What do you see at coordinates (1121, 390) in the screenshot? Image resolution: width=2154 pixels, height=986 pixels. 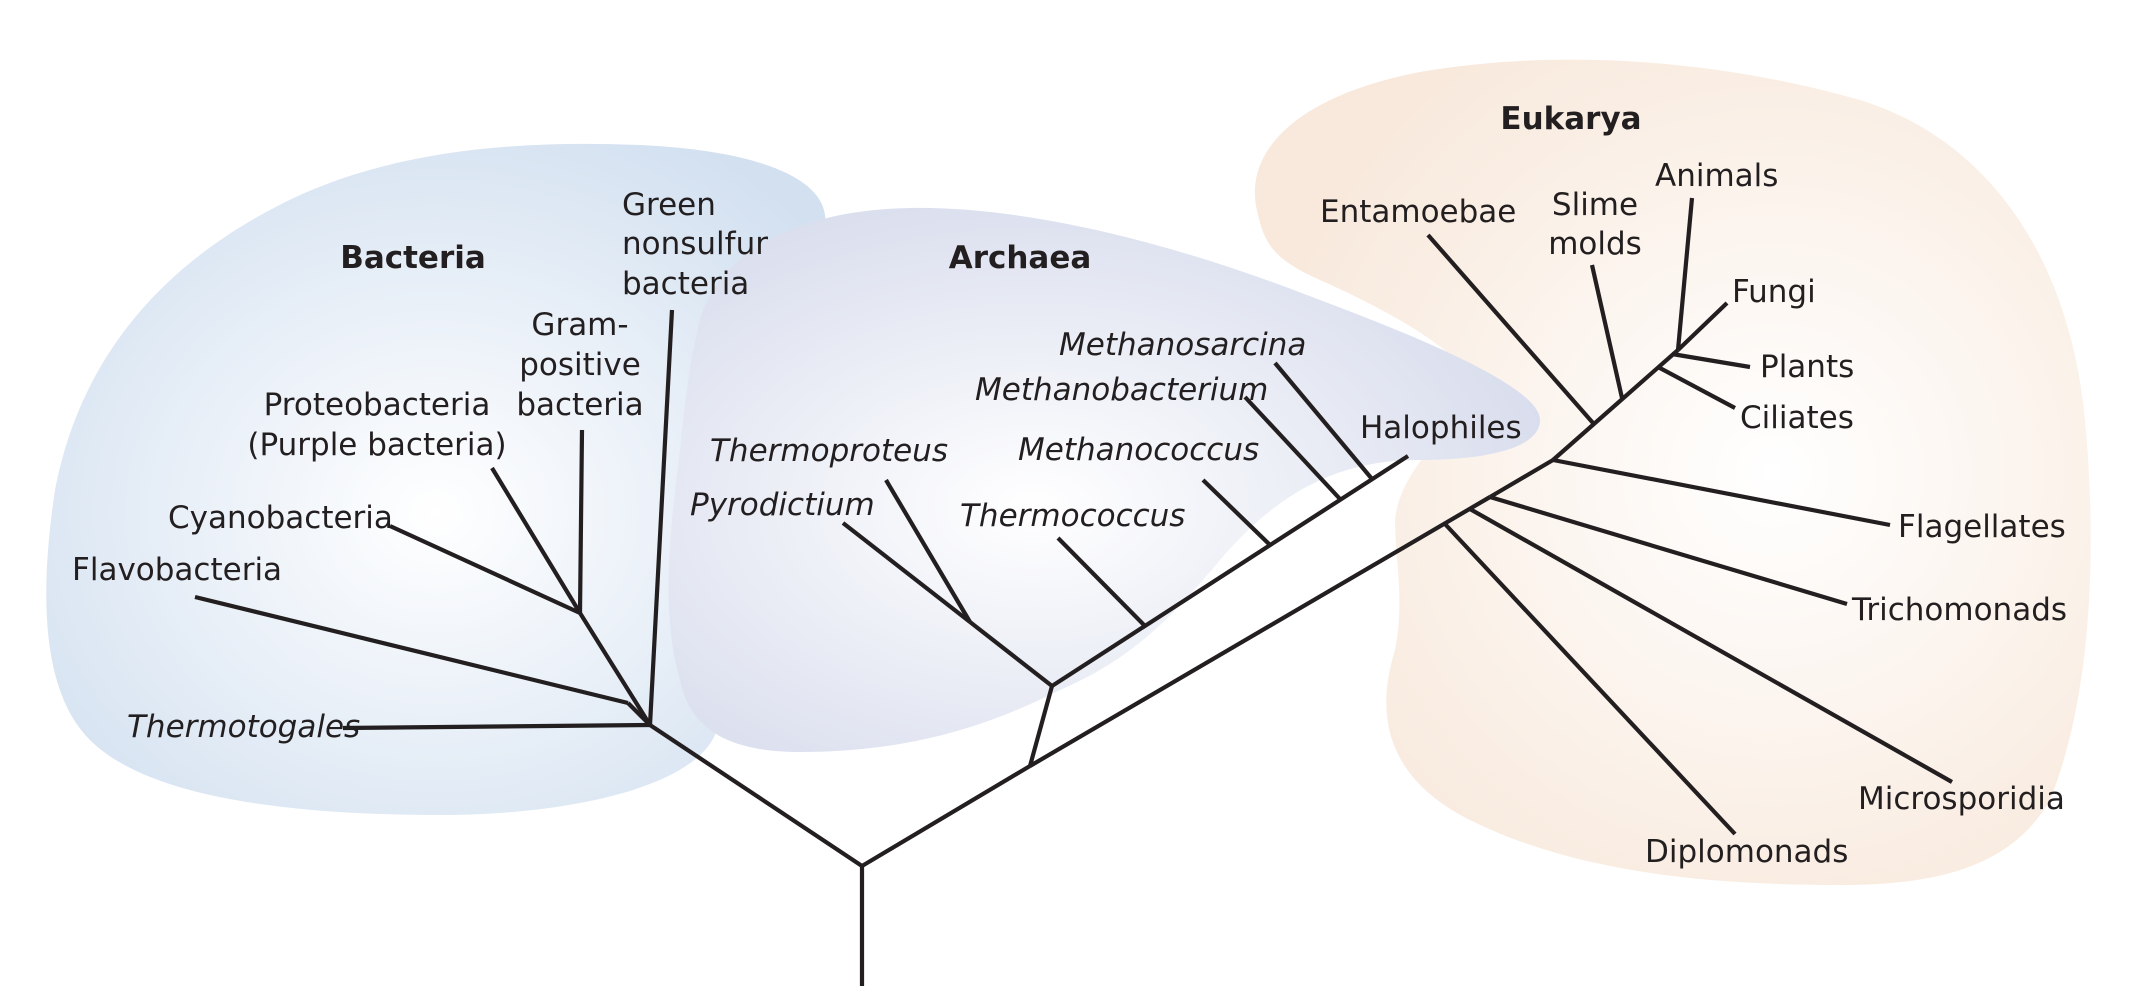 I see `label-methanobacterium: Methanobacterium` at bounding box center [1121, 390].